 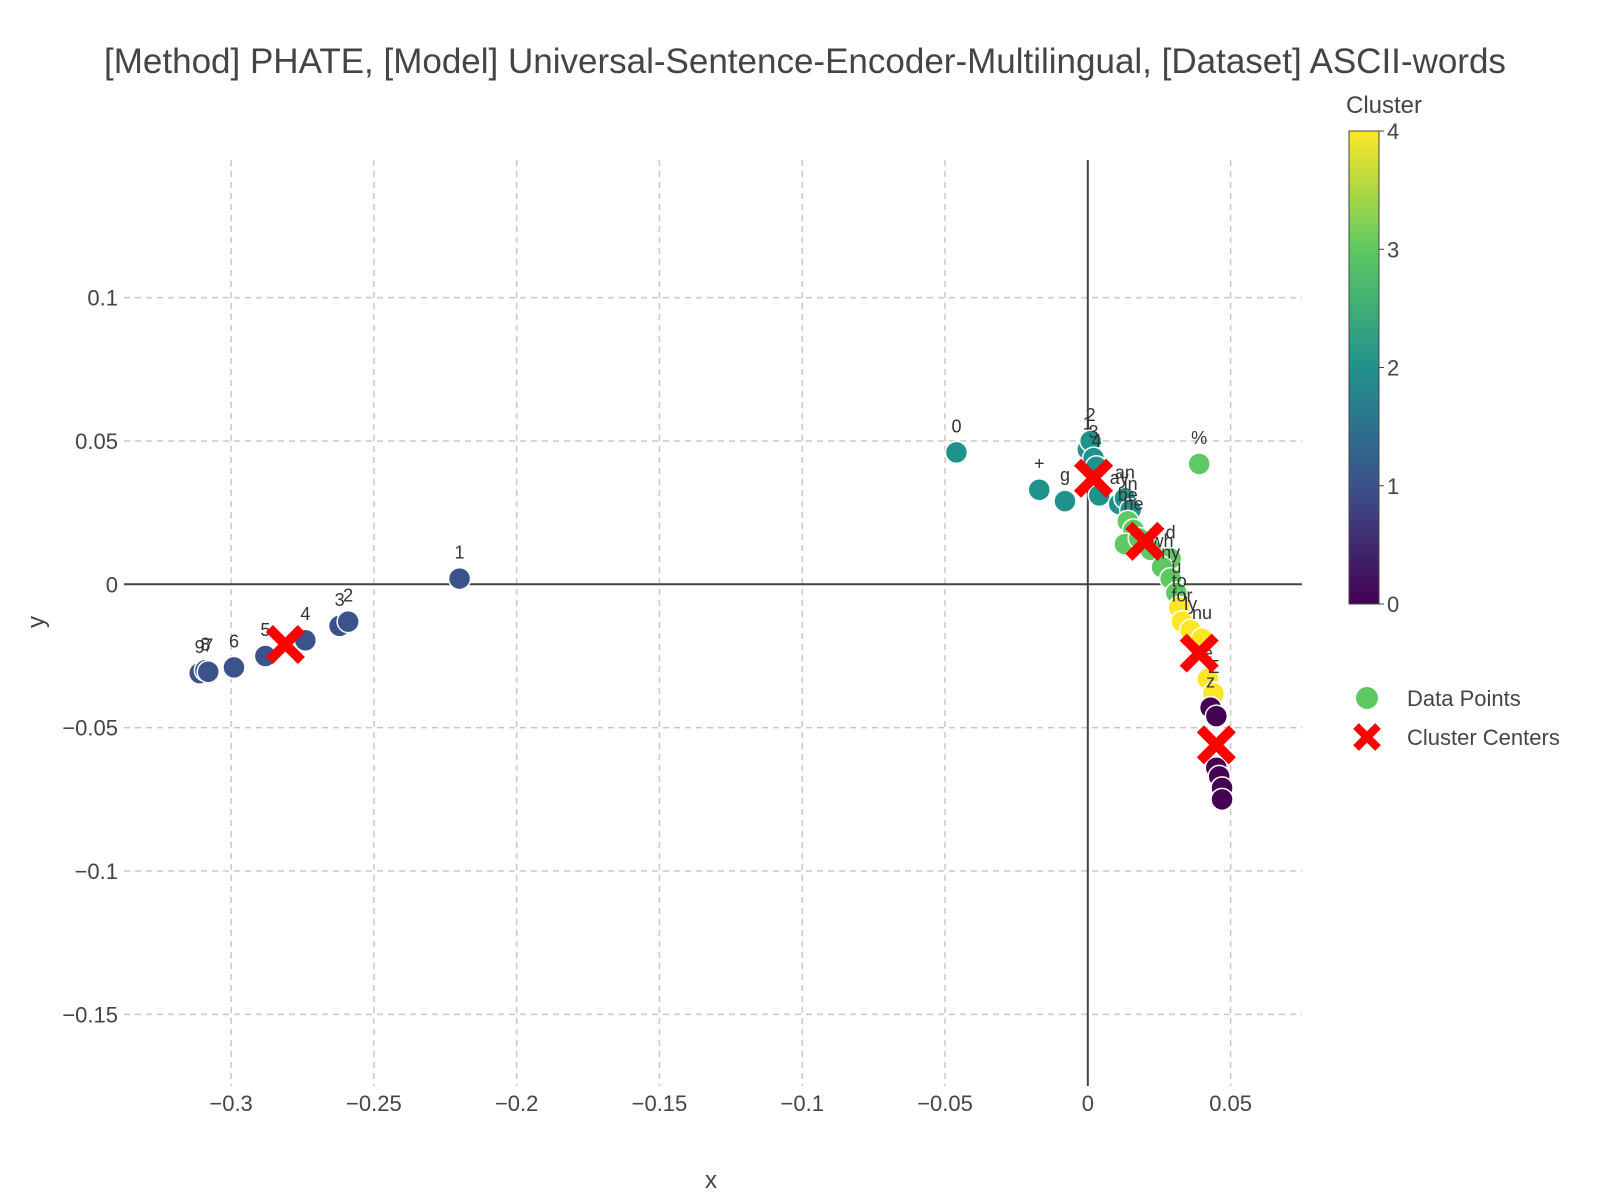 I want to click on data-point-label: 8, so click(x=205, y=644).